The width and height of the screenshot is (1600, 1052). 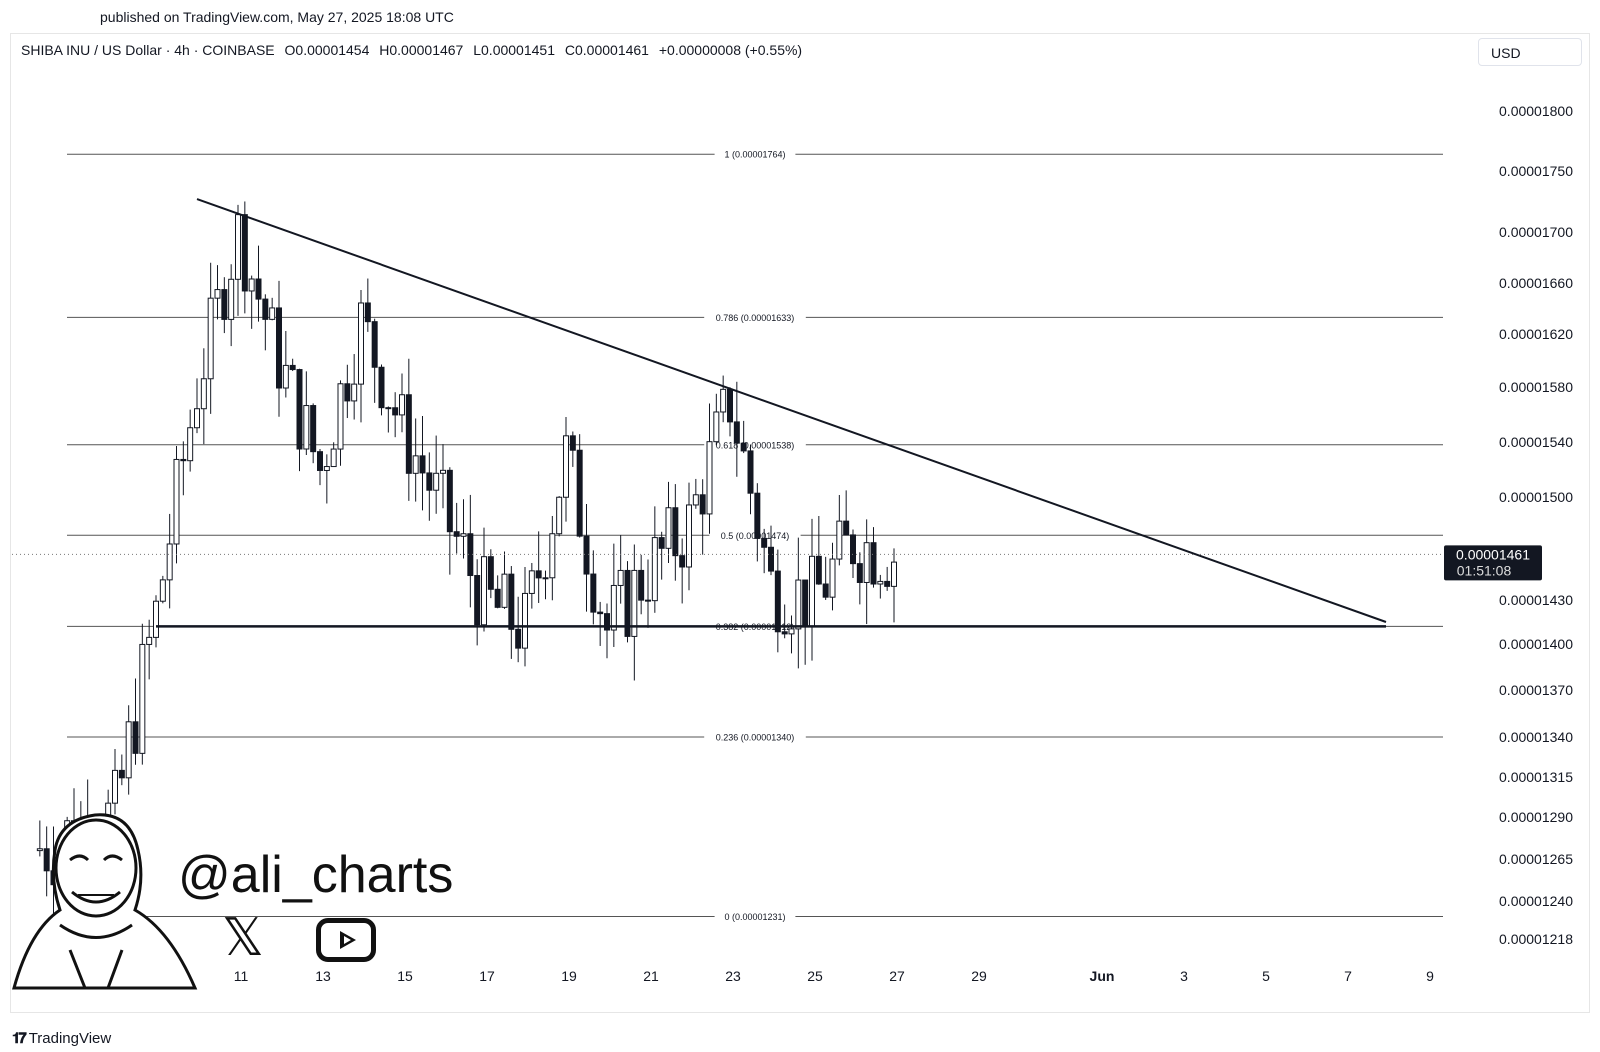 I want to click on time-tick-label: 23, so click(x=733, y=976).